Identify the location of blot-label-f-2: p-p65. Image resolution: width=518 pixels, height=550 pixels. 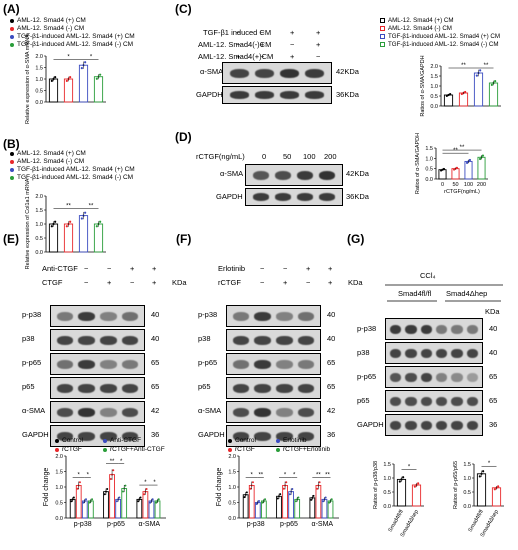
(208, 362).